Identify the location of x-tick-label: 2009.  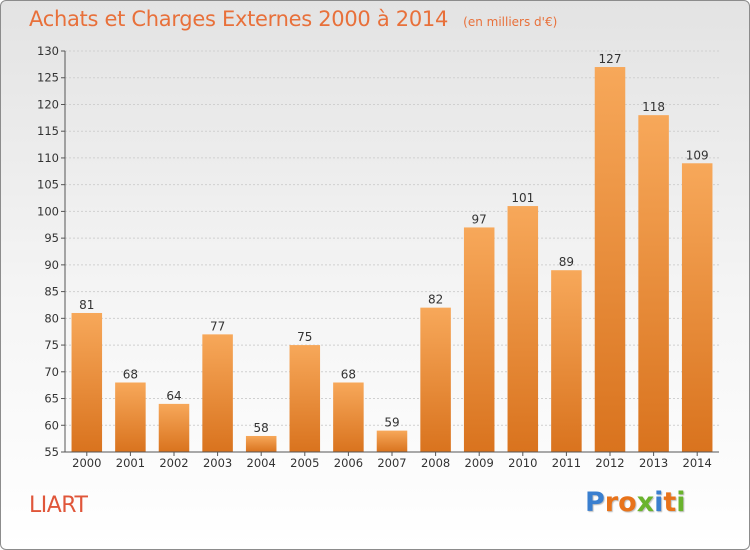
(479, 463).